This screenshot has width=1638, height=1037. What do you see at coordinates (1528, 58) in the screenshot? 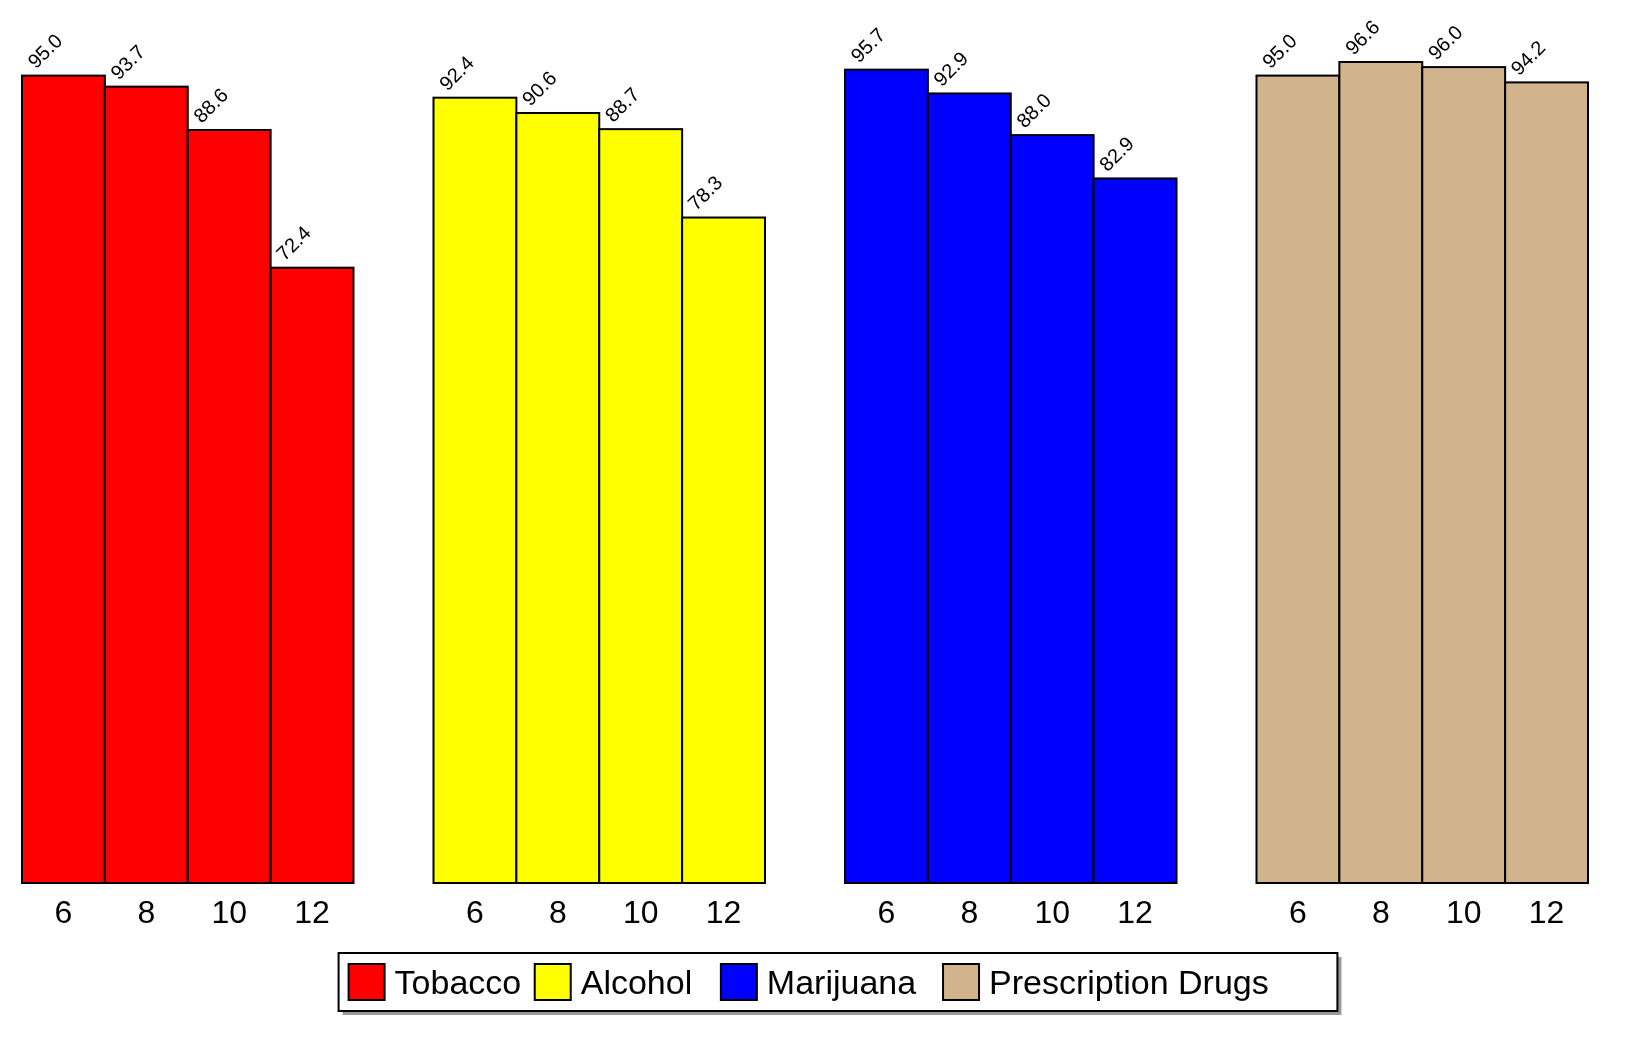
I see `data-label: 94.2` at bounding box center [1528, 58].